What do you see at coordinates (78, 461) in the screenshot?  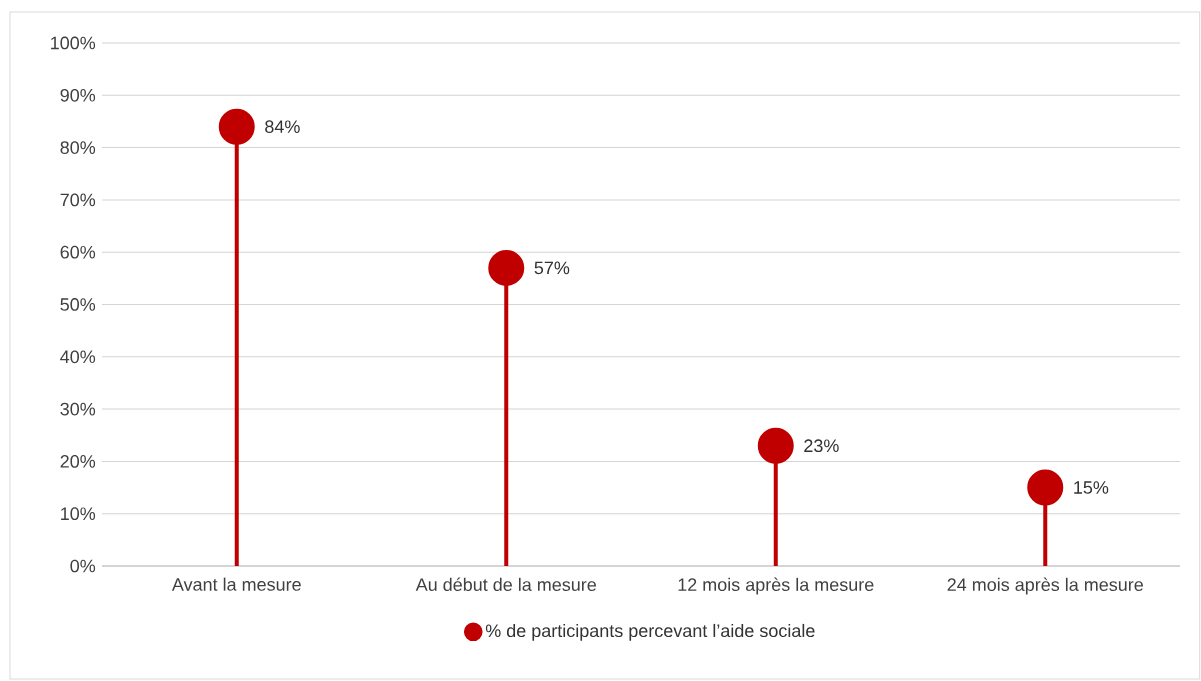 I see `y-tick-label: 20%` at bounding box center [78, 461].